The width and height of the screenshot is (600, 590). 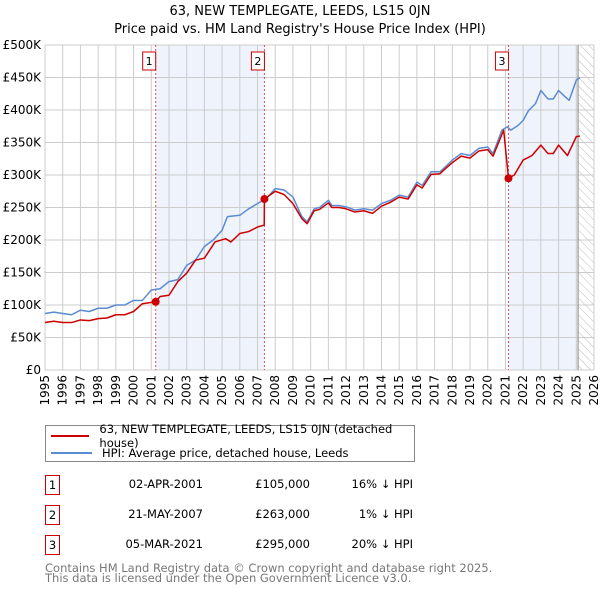 I want to click on y-tick-label: £200K, so click(x=23, y=240).